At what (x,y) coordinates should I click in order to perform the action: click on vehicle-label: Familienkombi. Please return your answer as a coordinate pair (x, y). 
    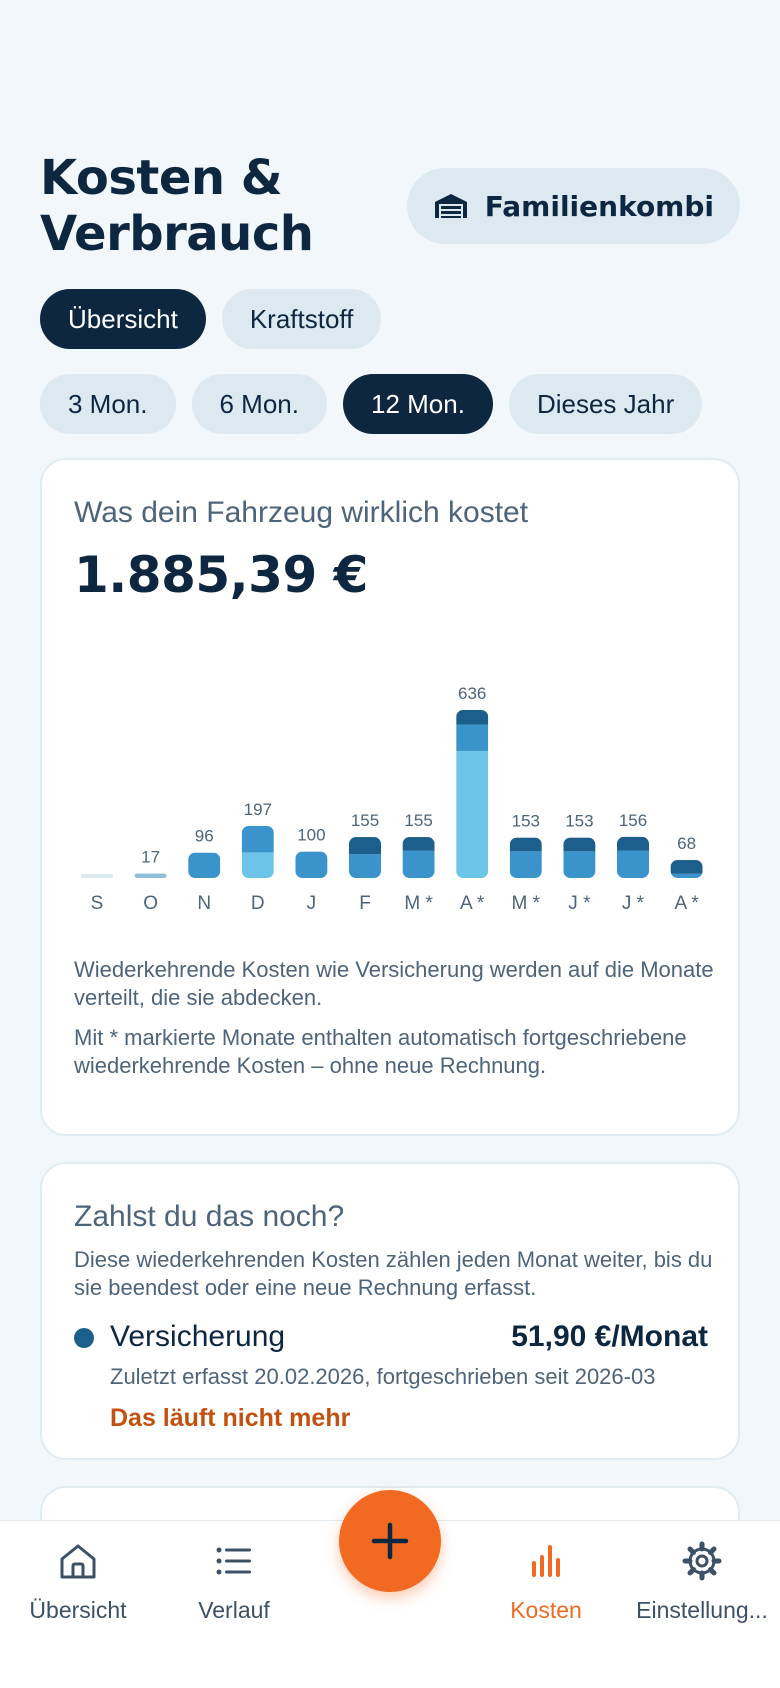
    Looking at the image, I should click on (599, 206).